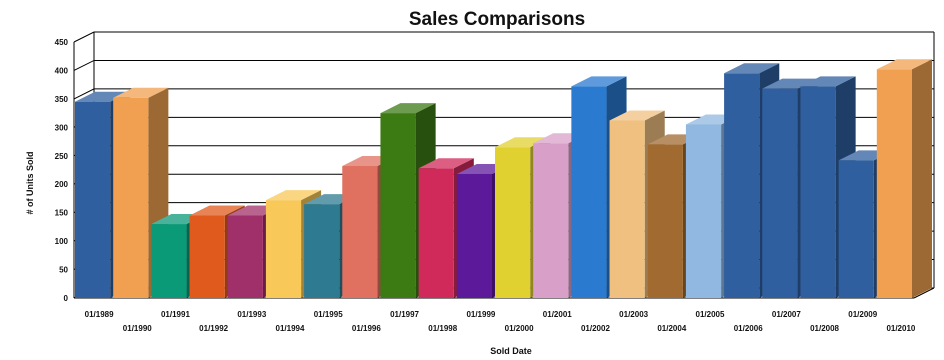 The image size is (944, 360). I want to click on x-tick-label: 01/2003, so click(633, 314).